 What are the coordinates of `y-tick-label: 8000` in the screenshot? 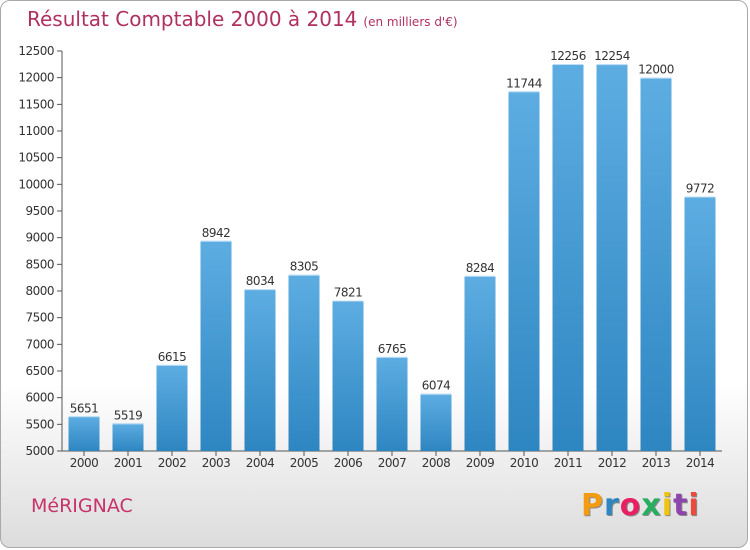 It's located at (39, 291).